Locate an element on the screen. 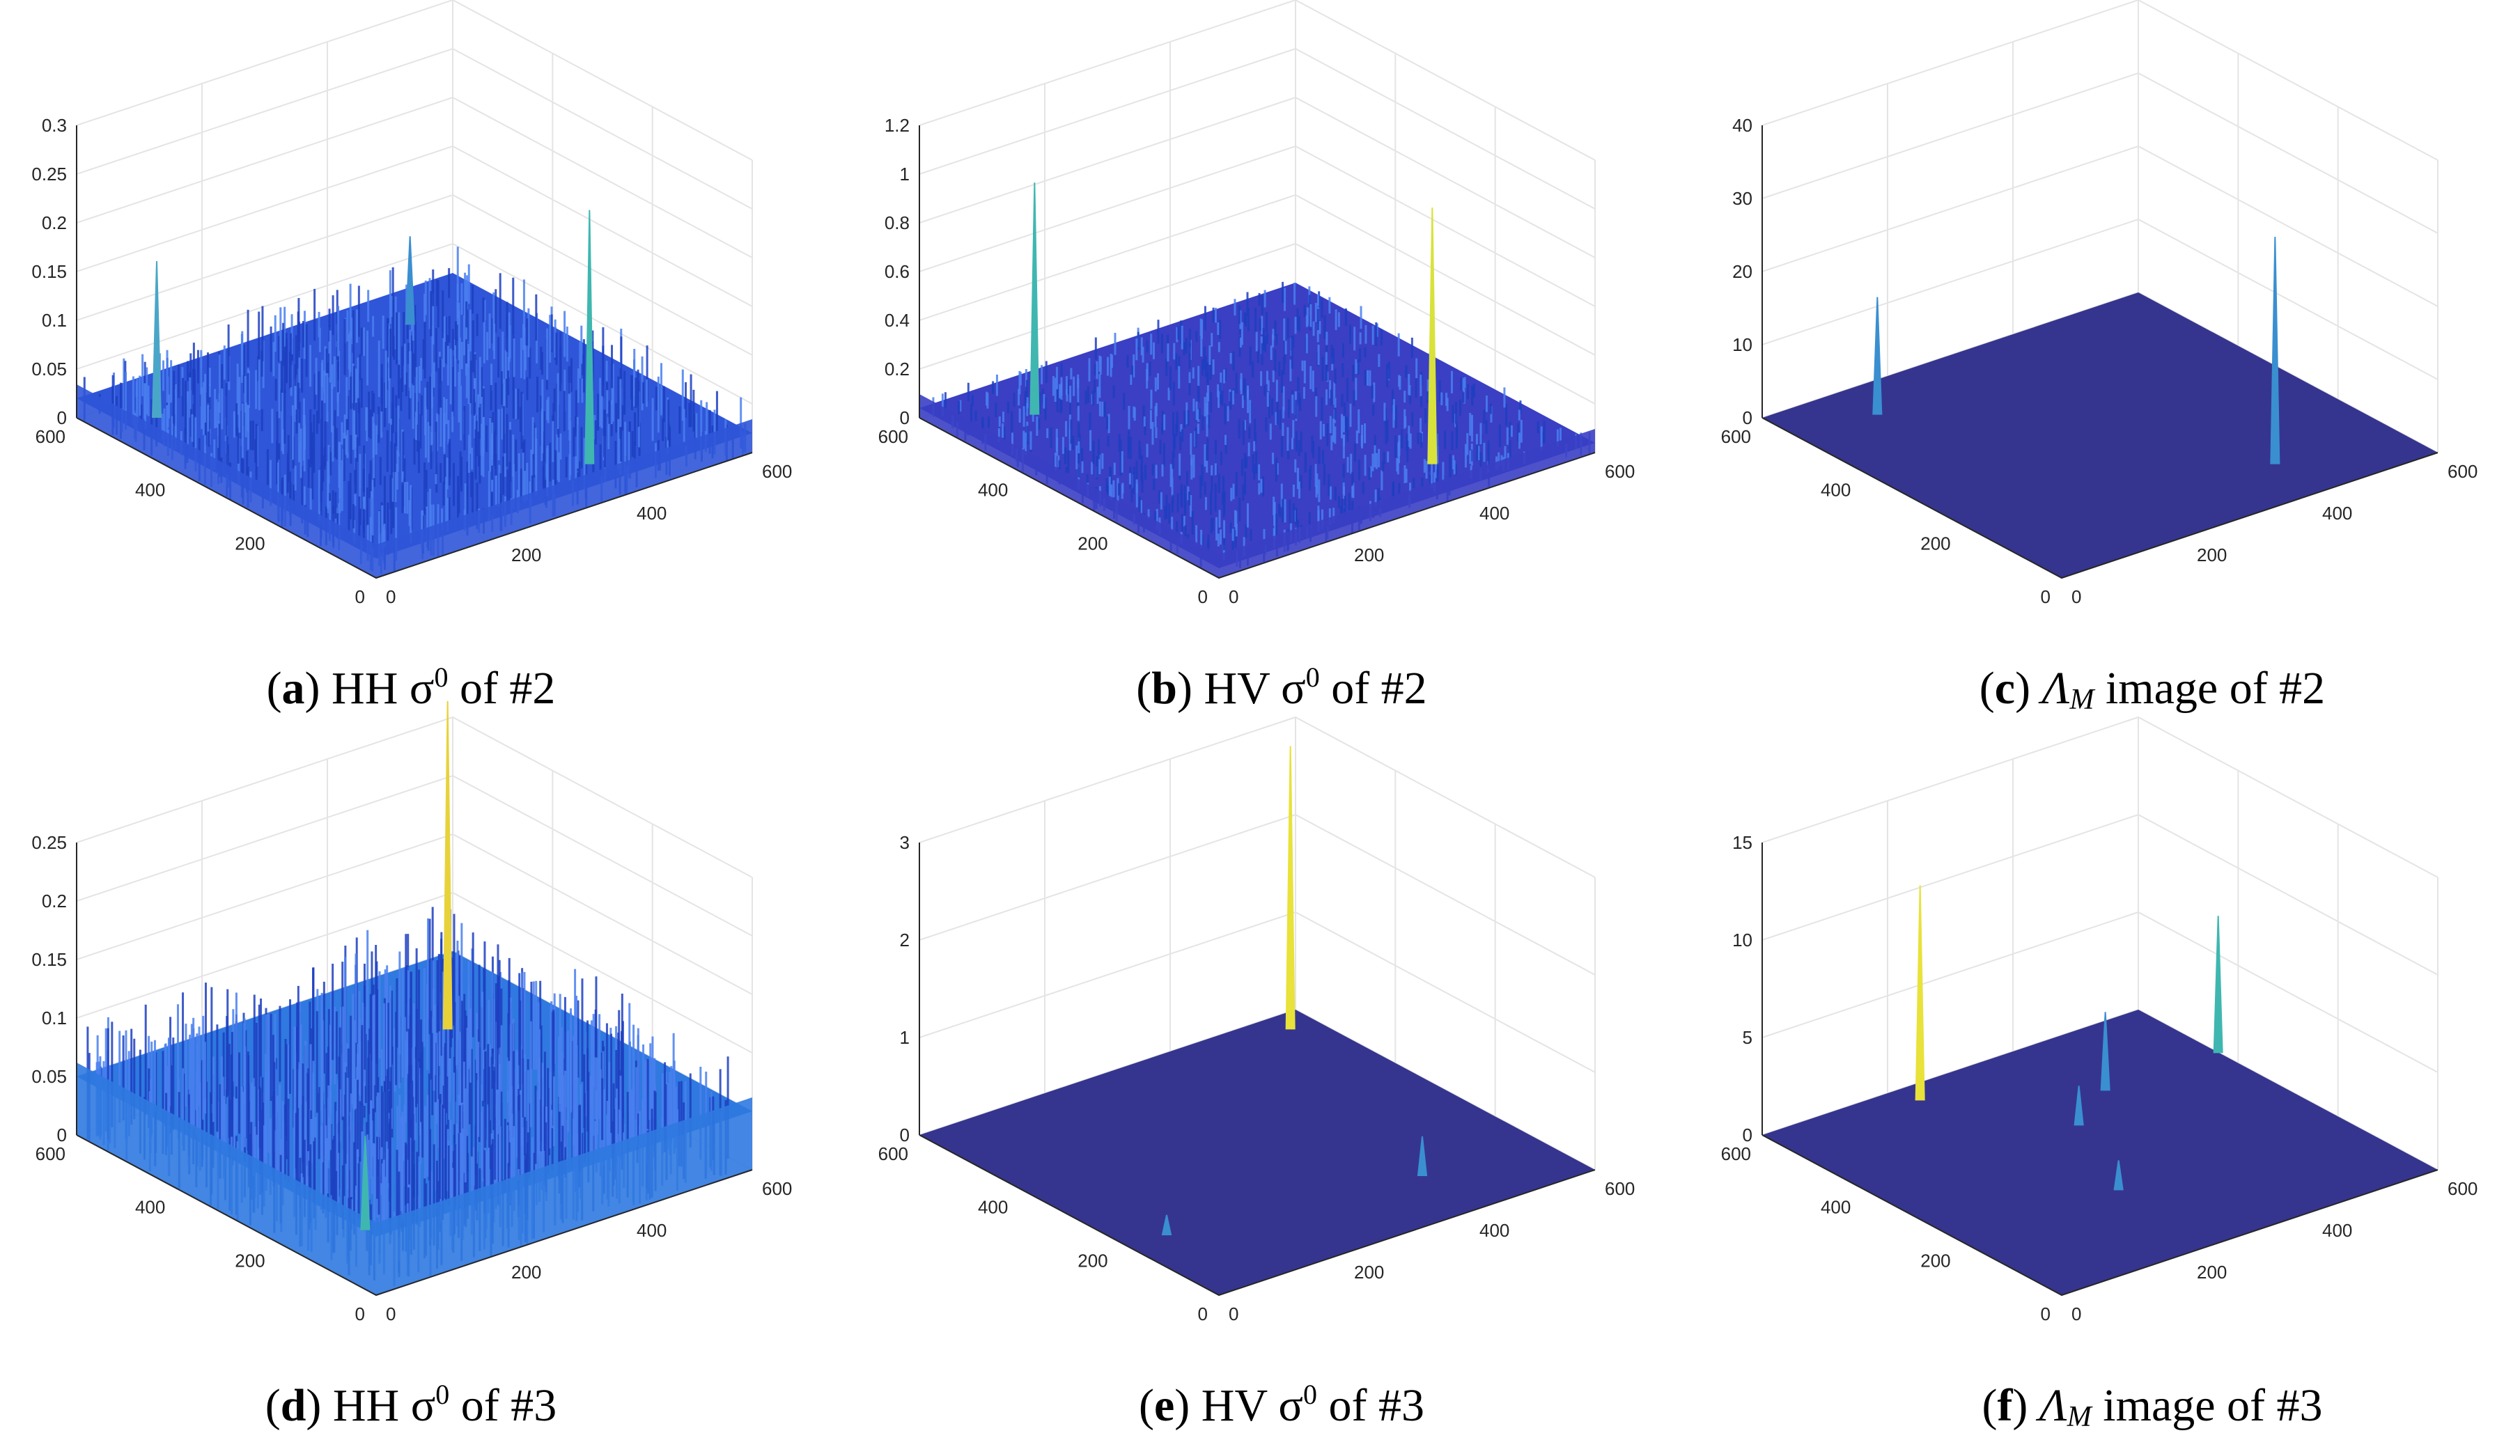  z-tick-label: 15 is located at coordinates (1742, 842).